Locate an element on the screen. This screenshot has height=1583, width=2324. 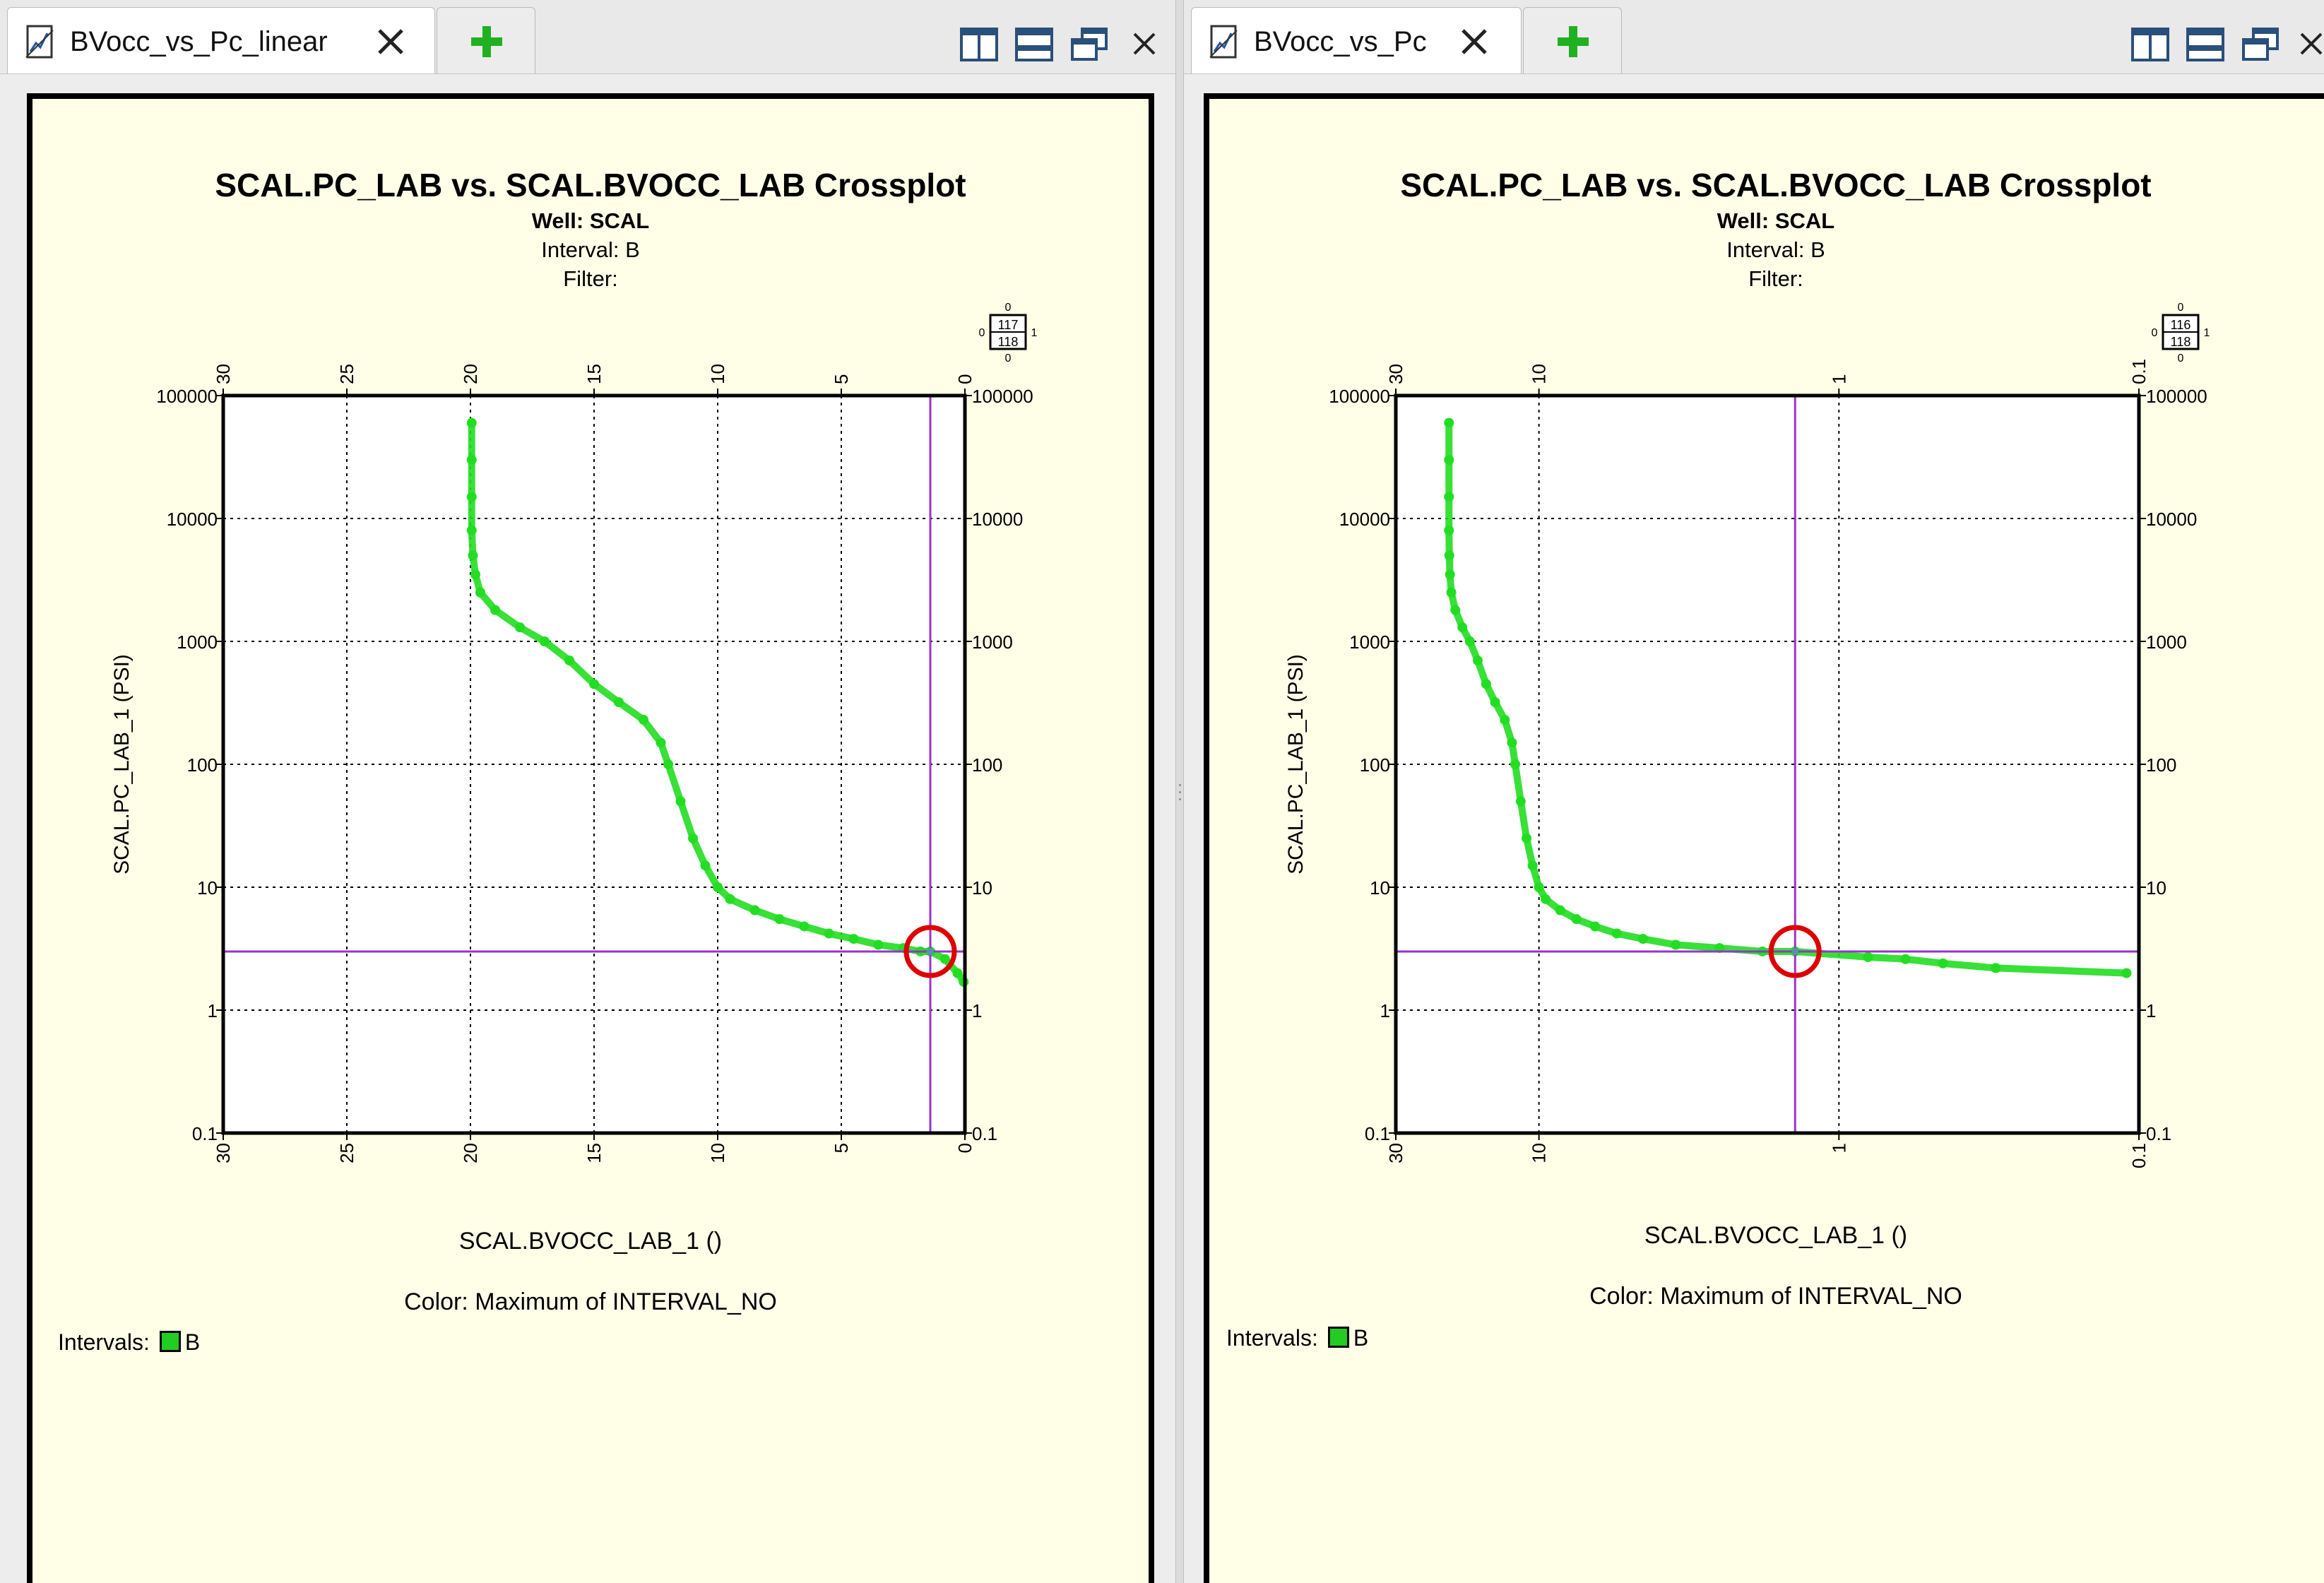
legend-label: Intervals: is located at coordinates (1272, 1338).